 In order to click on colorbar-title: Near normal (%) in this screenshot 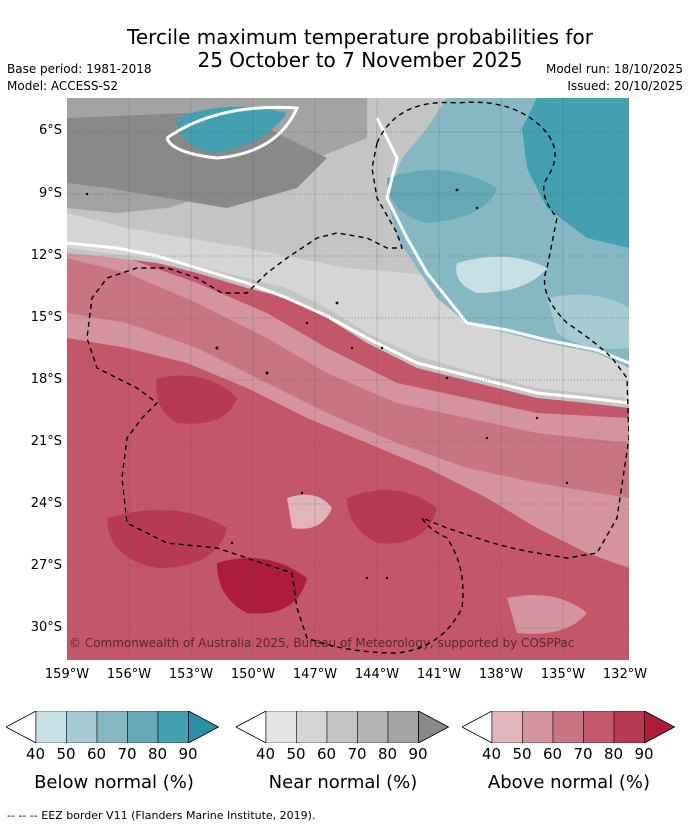, I will do `click(343, 782)`.